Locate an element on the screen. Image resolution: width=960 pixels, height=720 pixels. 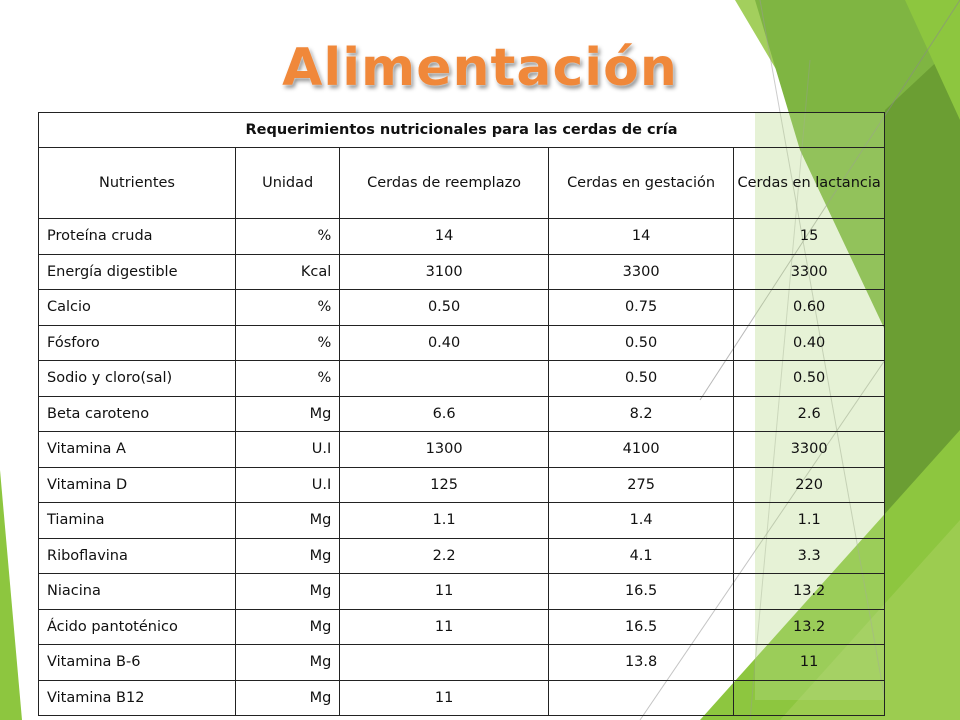
cell-nutrient: Riboflavina is located at coordinates (137, 555).